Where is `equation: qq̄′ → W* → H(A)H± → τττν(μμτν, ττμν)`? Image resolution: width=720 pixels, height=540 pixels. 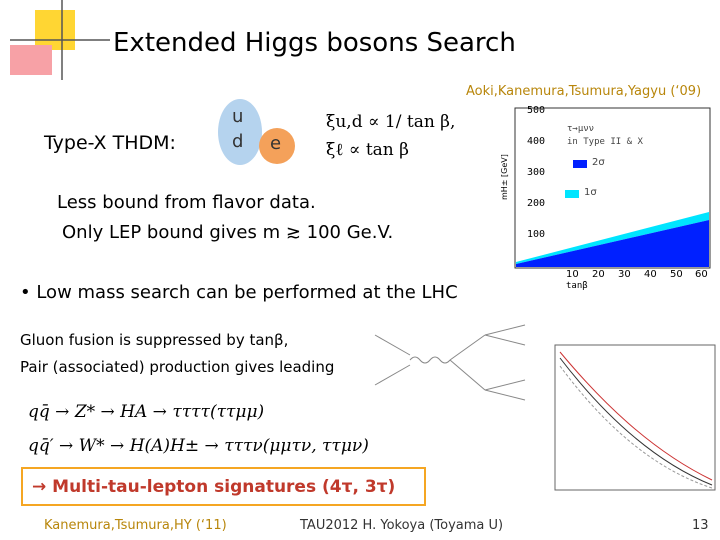 equation: qq̄′ → W* → H(A)H± → τττν(μμτν, ττμν) is located at coordinates (198, 446).